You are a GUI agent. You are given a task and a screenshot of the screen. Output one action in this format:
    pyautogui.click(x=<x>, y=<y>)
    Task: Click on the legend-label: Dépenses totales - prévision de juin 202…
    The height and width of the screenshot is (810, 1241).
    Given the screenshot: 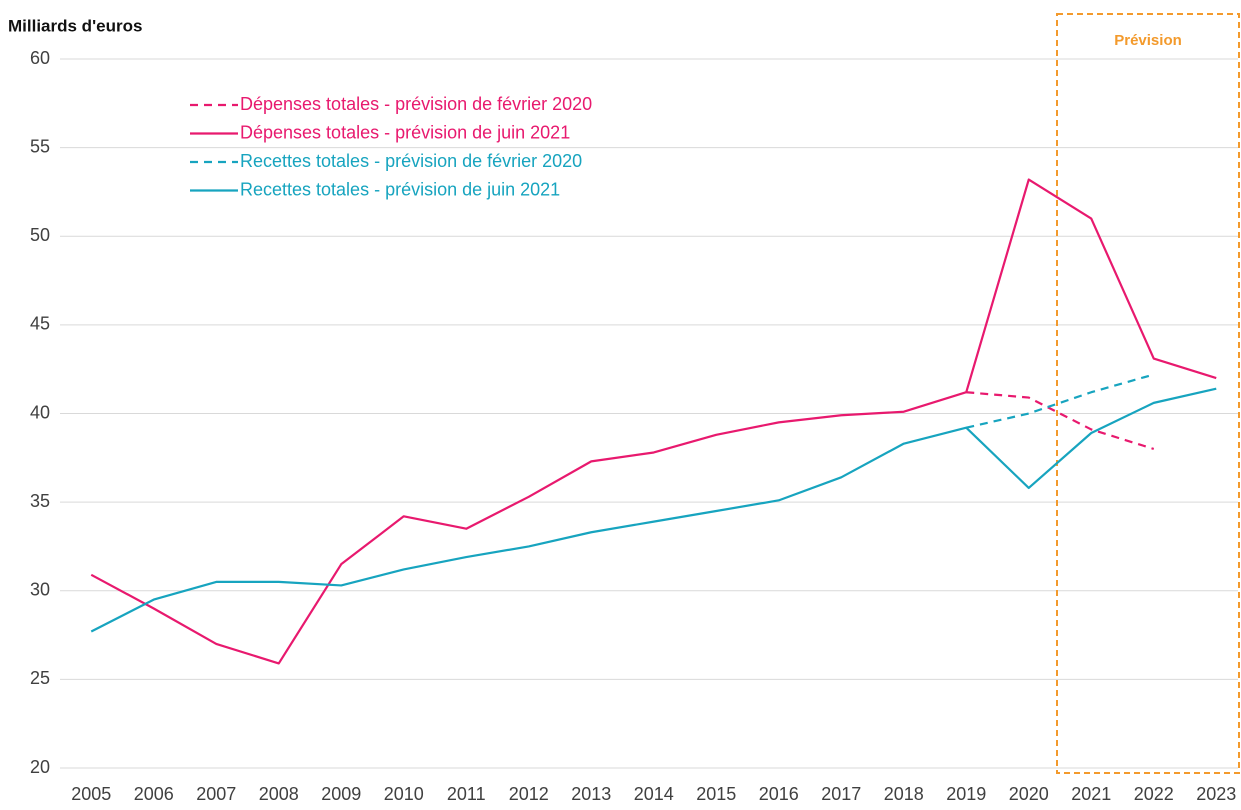 What is the action you would take?
    pyautogui.click(x=405, y=132)
    